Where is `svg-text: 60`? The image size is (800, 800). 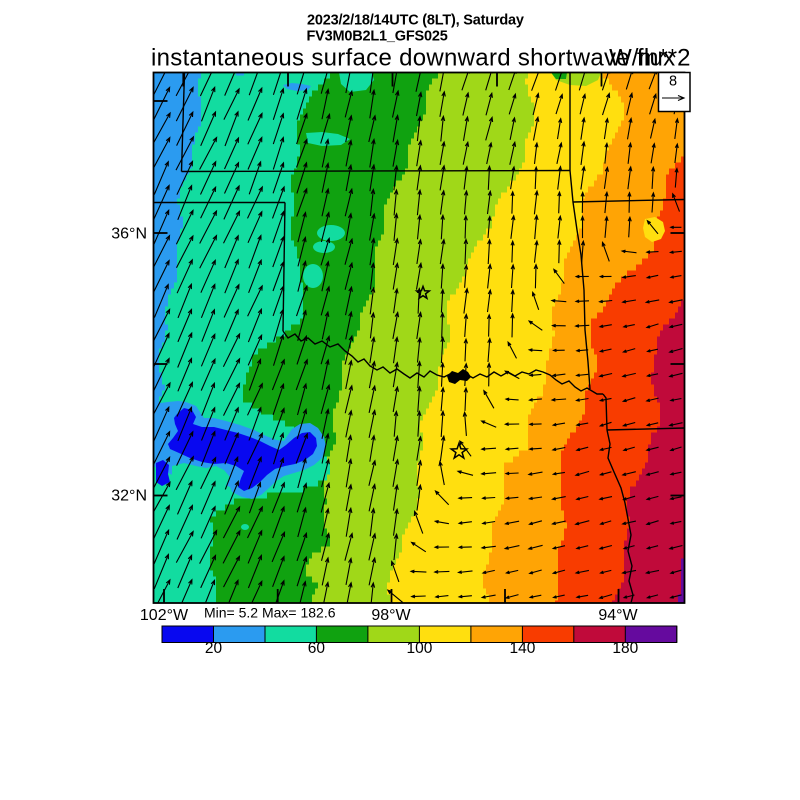
svg-text: 60 is located at coordinates (317, 648).